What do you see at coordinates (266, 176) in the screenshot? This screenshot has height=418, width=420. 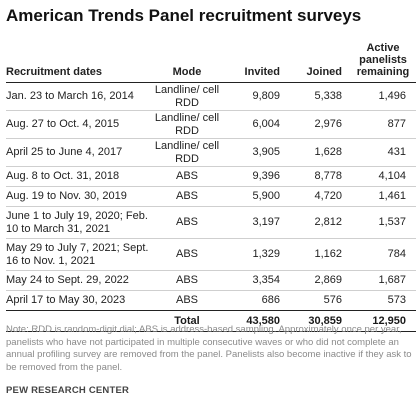 I see `cell-invited: 9,396` at bounding box center [266, 176].